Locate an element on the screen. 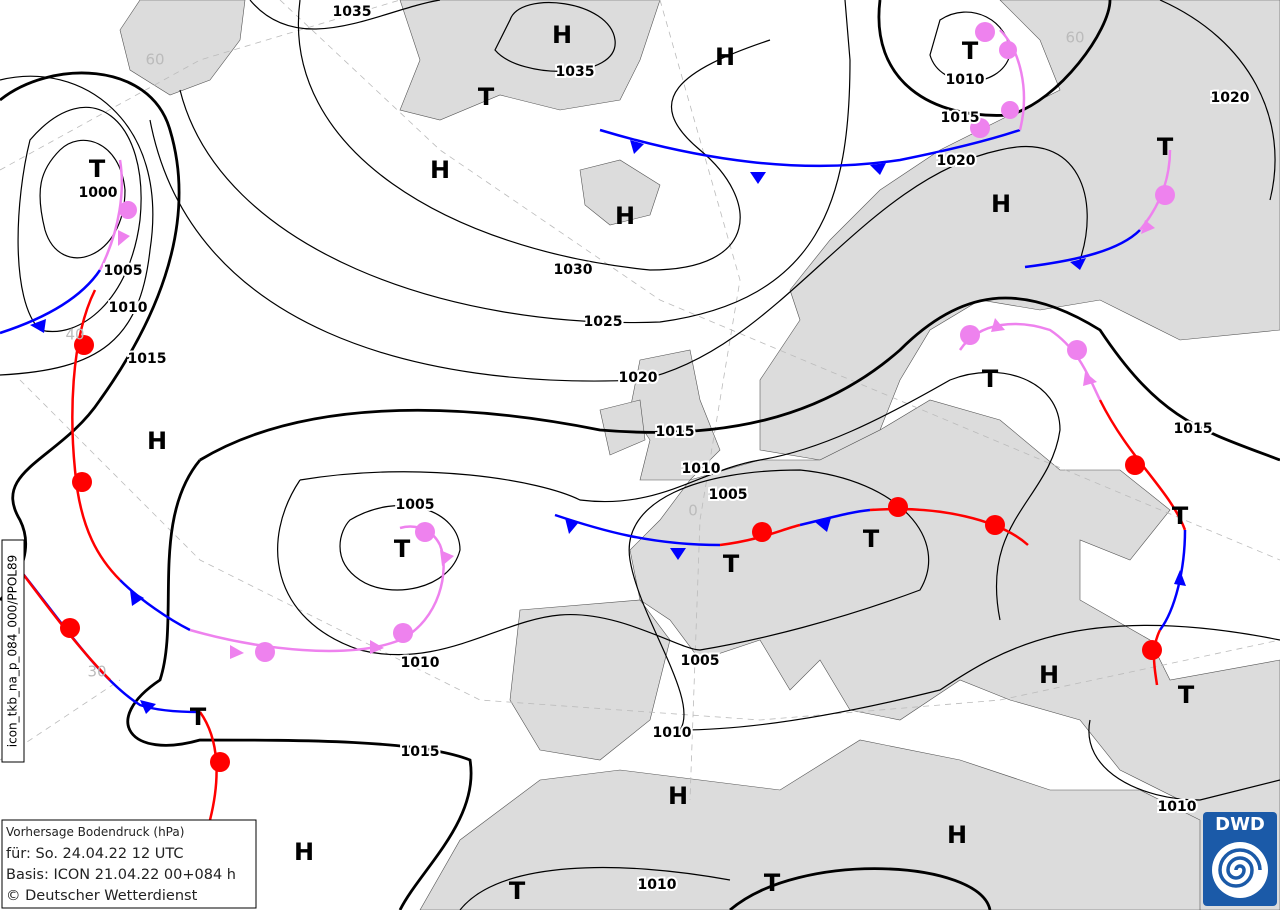 This screenshot has height=910, width=1280. isobar-label: 1025 is located at coordinates (603, 322).